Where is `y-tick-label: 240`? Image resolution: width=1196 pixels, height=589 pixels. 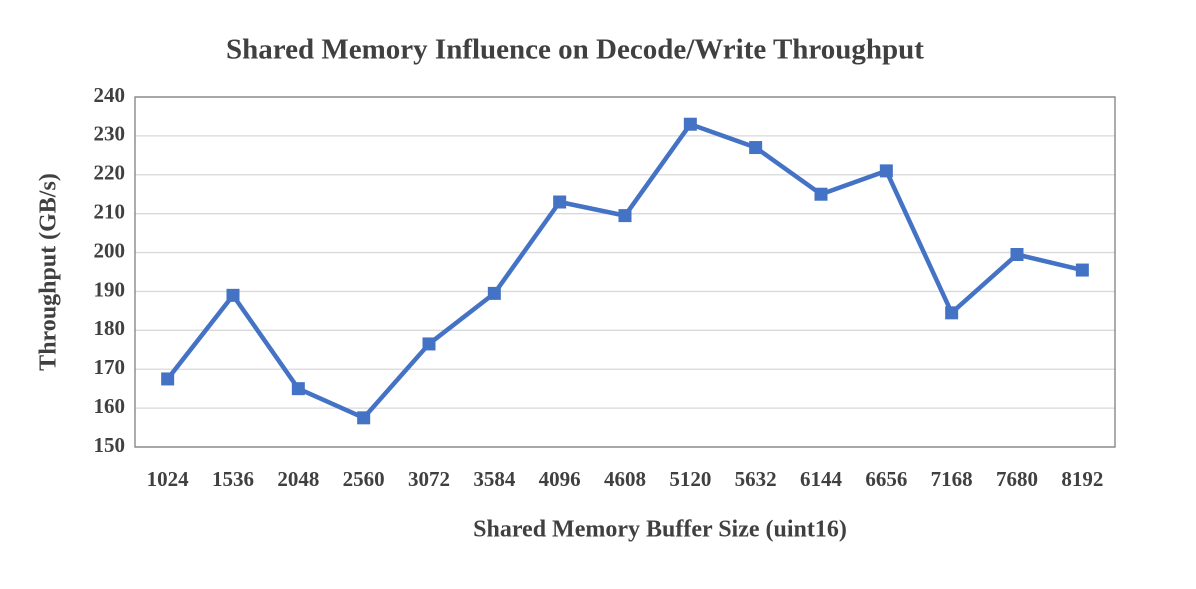
y-tick-label: 240 is located at coordinates (110, 95).